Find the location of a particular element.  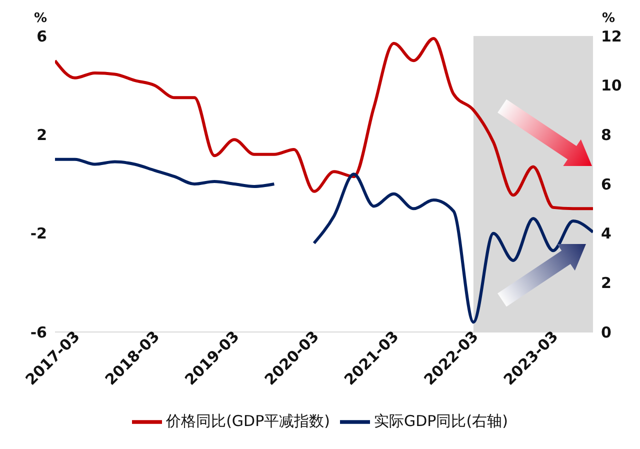

y2-axis-title: % is located at coordinates (609, 18).